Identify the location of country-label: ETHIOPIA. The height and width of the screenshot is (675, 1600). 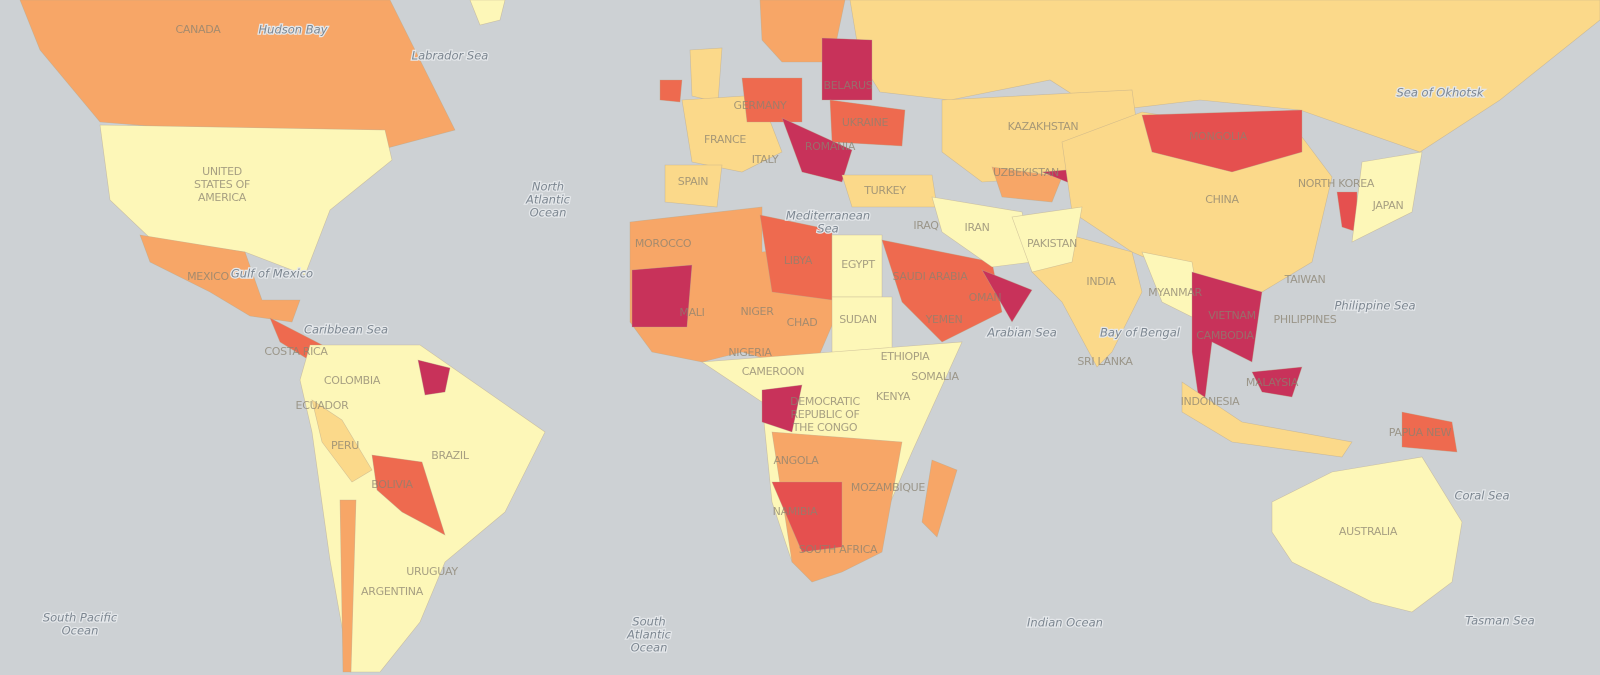
(906, 356).